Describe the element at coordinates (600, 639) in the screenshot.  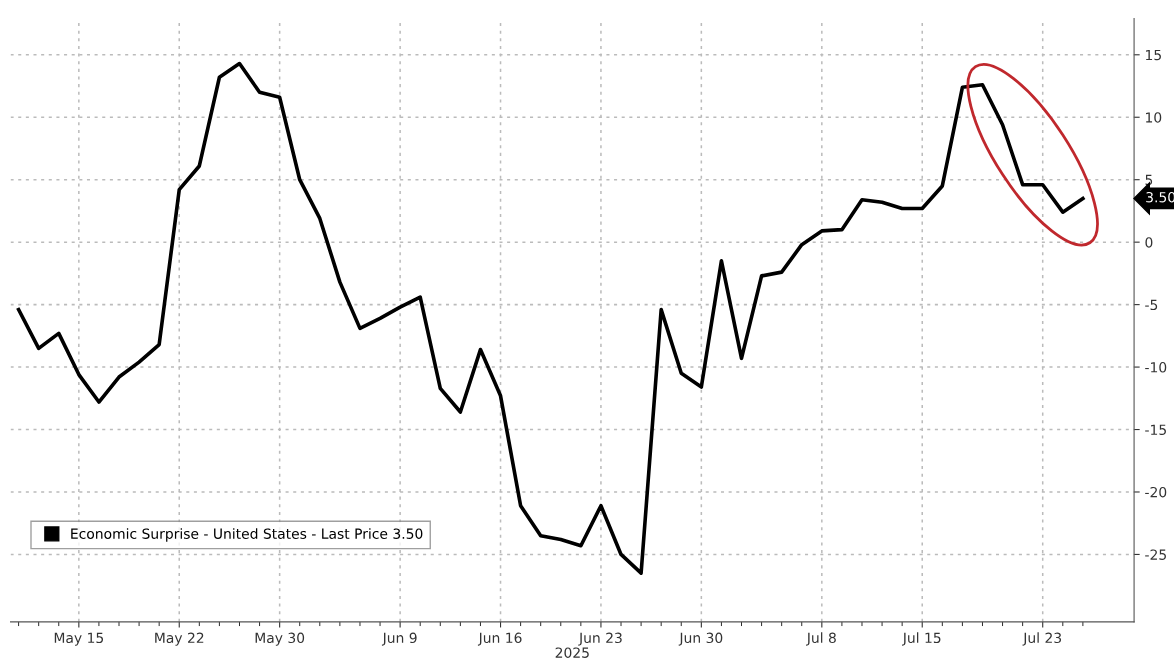
I see `x-tick-label: Jun 23` at that location.